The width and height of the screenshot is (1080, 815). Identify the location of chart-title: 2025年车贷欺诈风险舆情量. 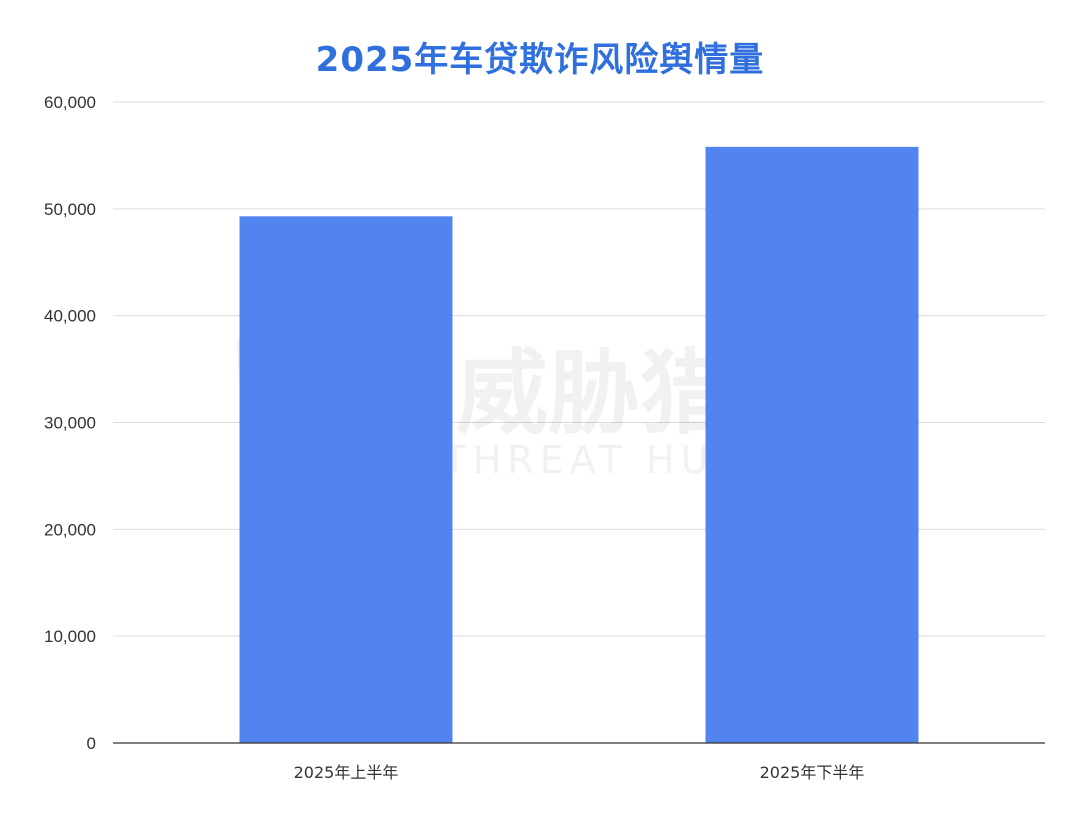
(540, 60).